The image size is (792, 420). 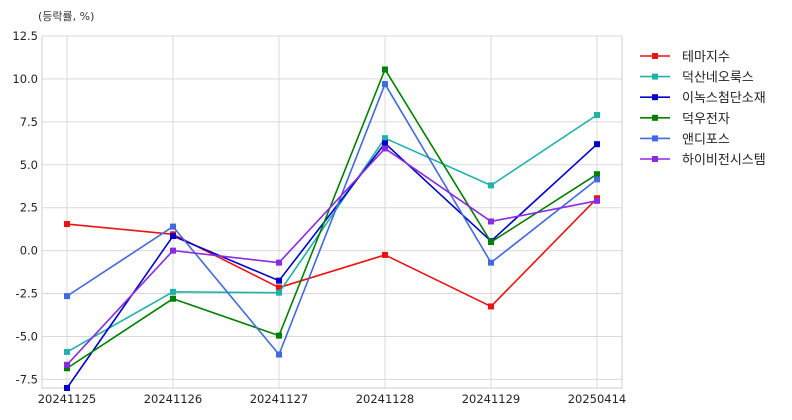 What do you see at coordinates (706, 57) in the screenshot?
I see `legend-label: 테마지수` at bounding box center [706, 57].